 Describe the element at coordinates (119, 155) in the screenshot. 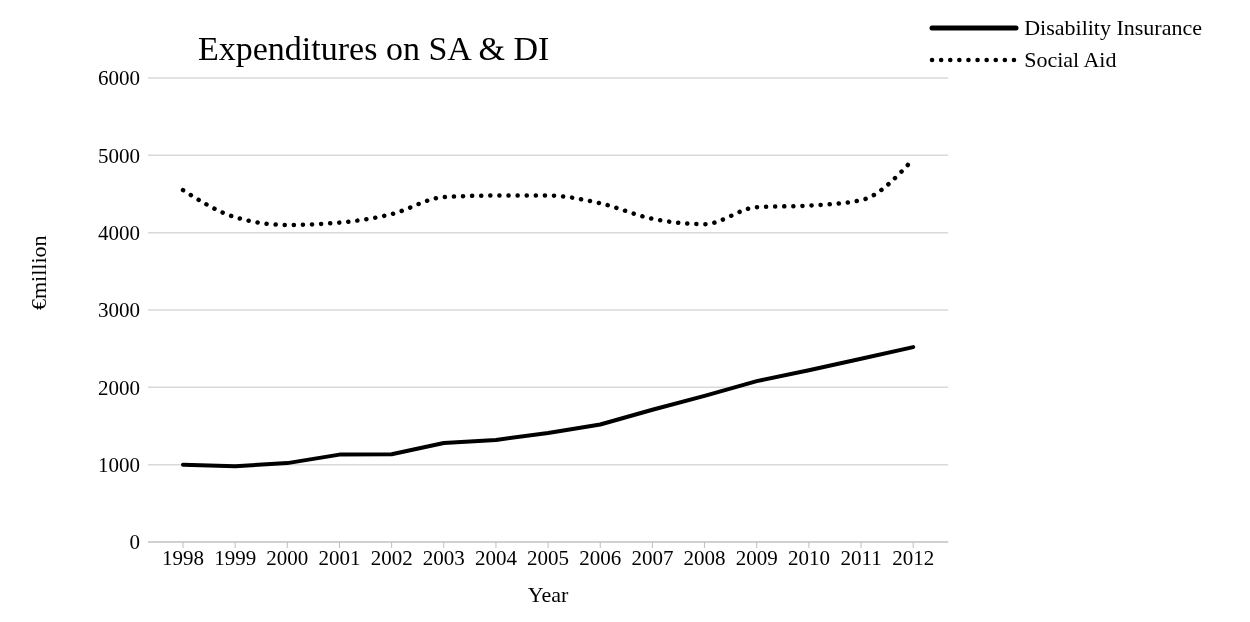

I see `y-tick-label: 5000` at that location.